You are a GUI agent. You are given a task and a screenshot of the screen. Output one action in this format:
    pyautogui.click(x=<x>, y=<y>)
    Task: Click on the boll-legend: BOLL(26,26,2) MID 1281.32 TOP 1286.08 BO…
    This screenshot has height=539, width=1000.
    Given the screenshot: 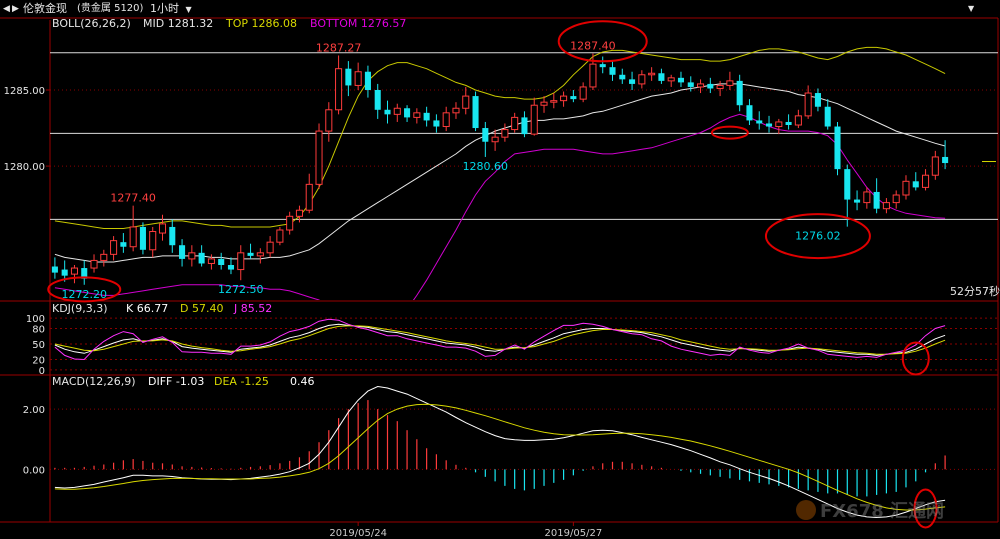 What is the action you would take?
    pyautogui.click(x=229, y=23)
    